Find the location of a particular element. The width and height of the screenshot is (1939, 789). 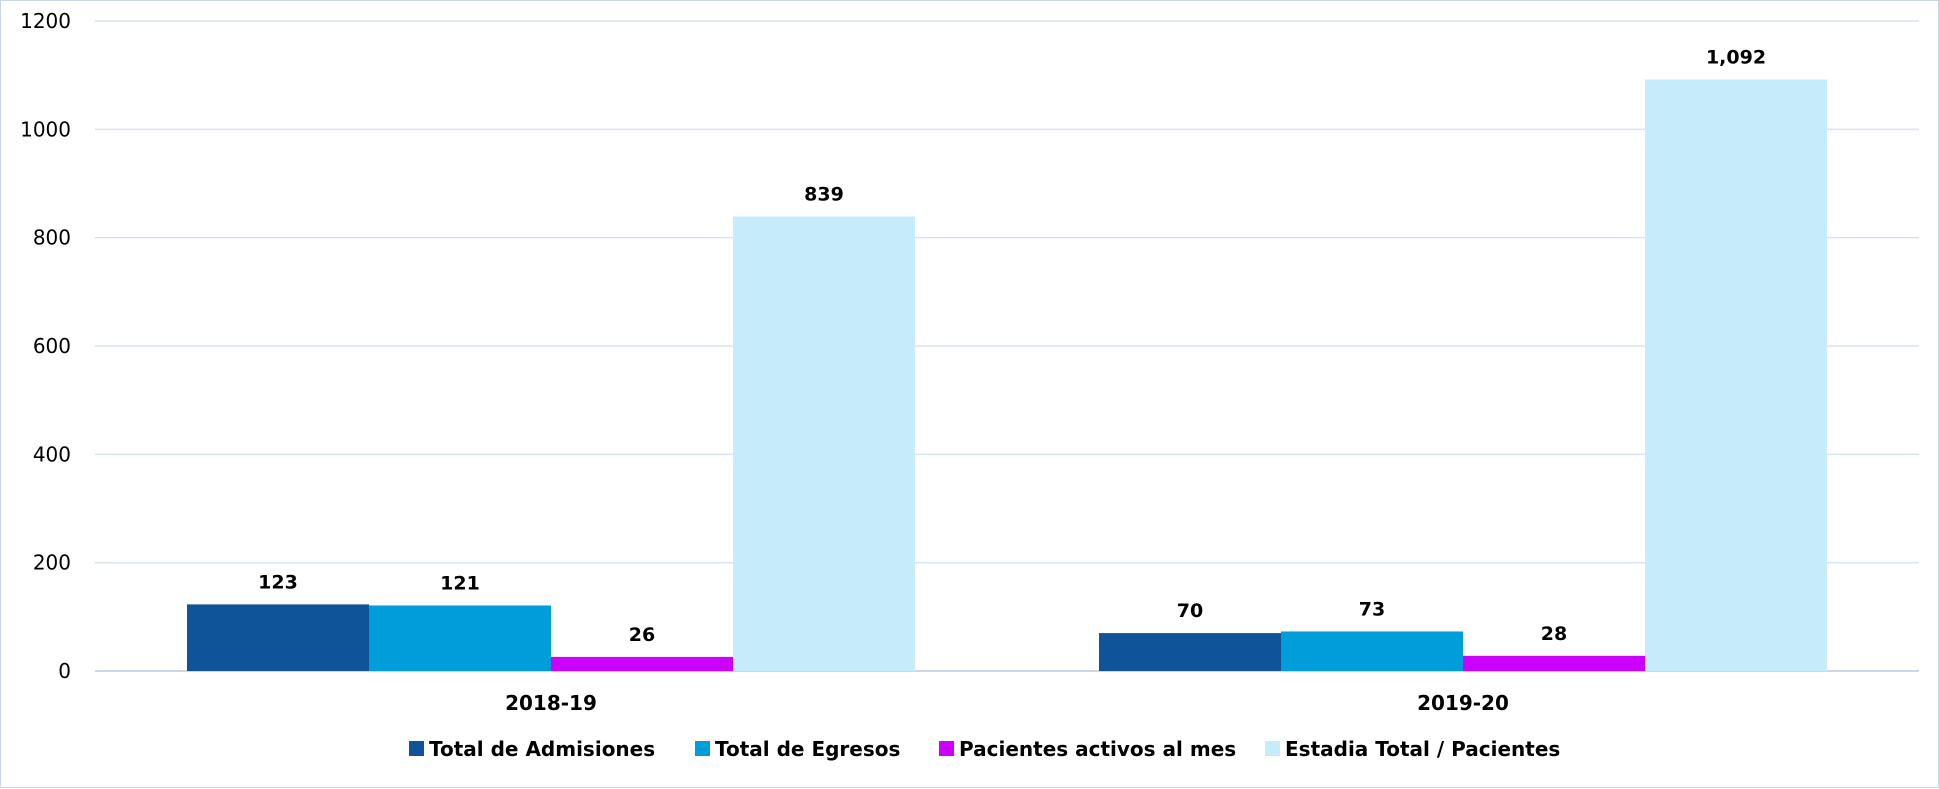

legend-item-total-de-admisiones: Total de Admisiones is located at coordinates (532, 749).